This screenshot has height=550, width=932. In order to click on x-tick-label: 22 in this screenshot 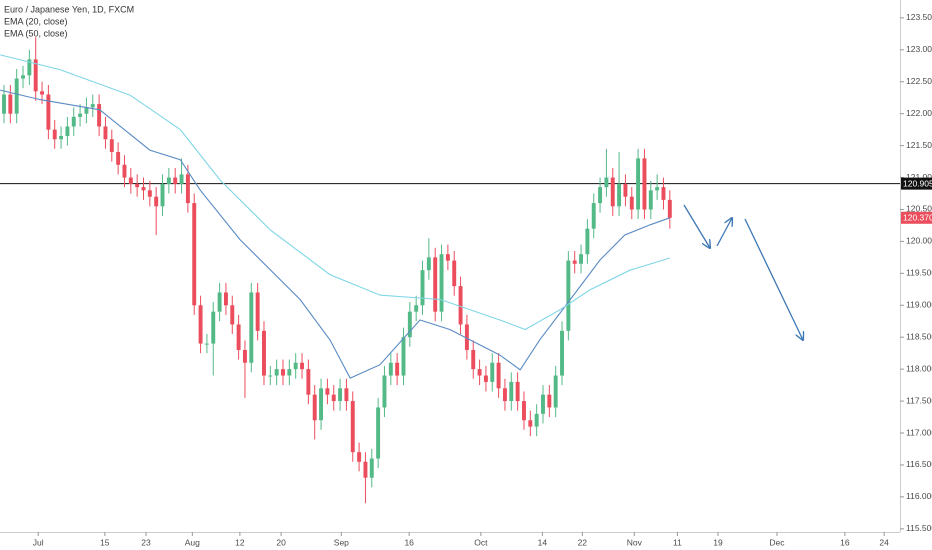, I will do `click(583, 542)`.